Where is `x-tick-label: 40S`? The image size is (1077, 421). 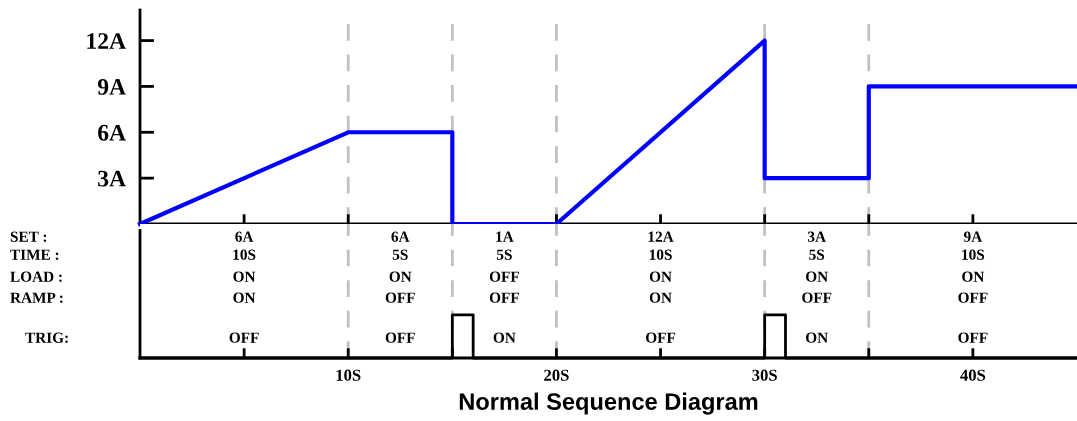 x-tick-label: 40S is located at coordinates (973, 375).